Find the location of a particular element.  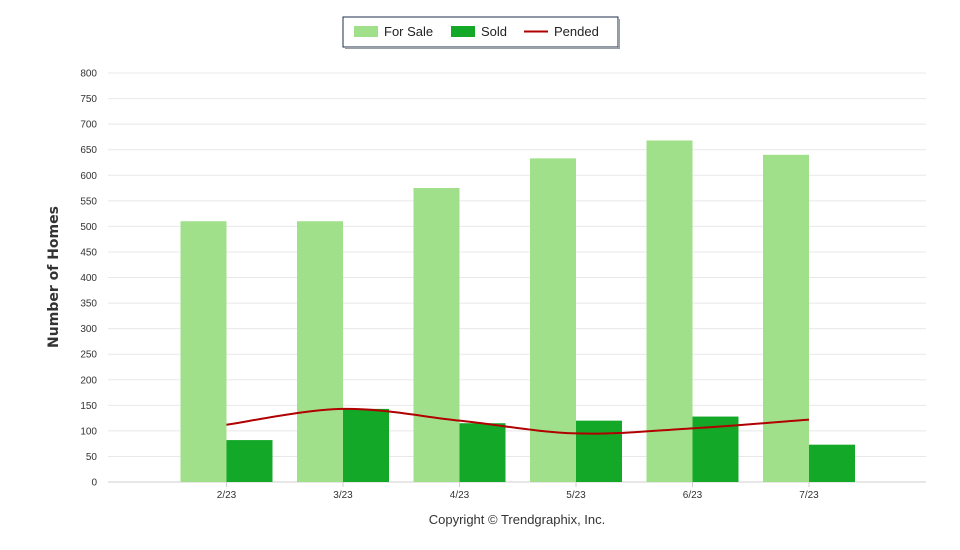

legend-box-shadow-bottom is located at coordinates (482, 48).